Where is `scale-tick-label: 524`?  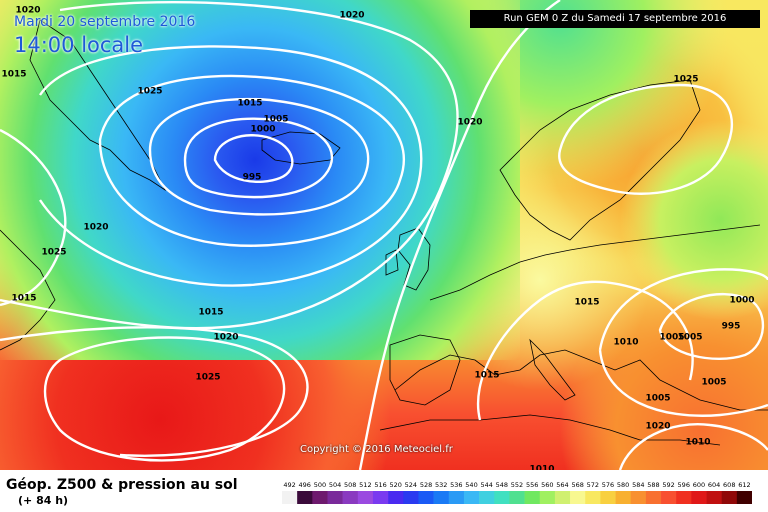
scale-tick-label: 524 is located at coordinates (411, 485).